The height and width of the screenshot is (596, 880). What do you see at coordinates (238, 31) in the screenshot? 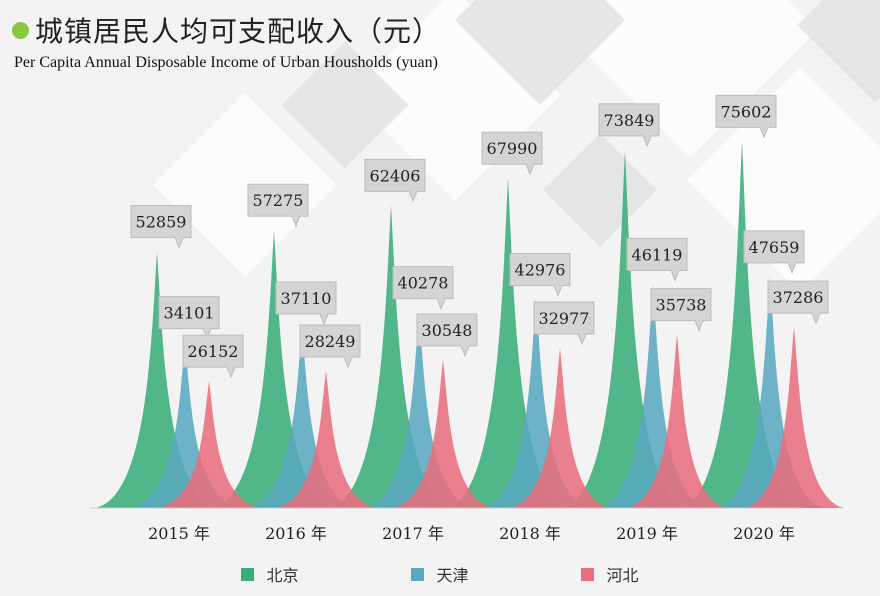
I see `chart-title: 城镇居民人均可支配收入（元）` at bounding box center [238, 31].